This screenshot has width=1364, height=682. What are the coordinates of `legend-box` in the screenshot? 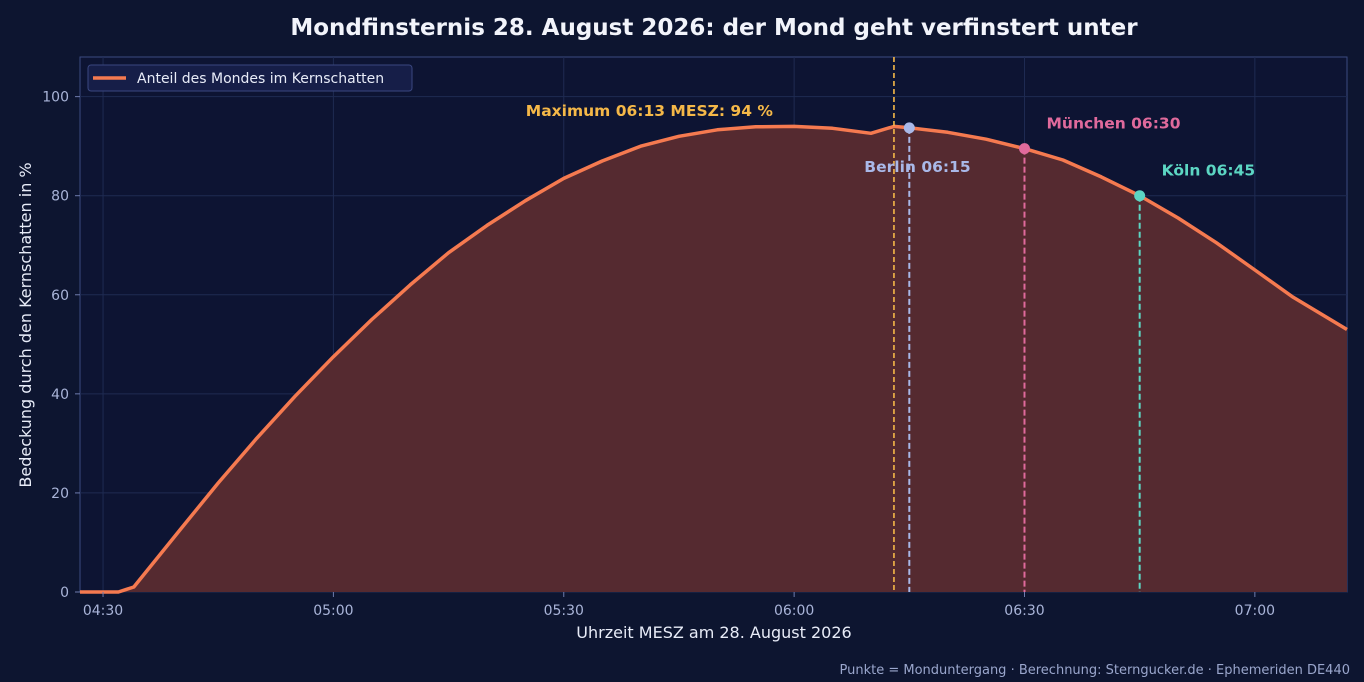 It's located at (250, 78).